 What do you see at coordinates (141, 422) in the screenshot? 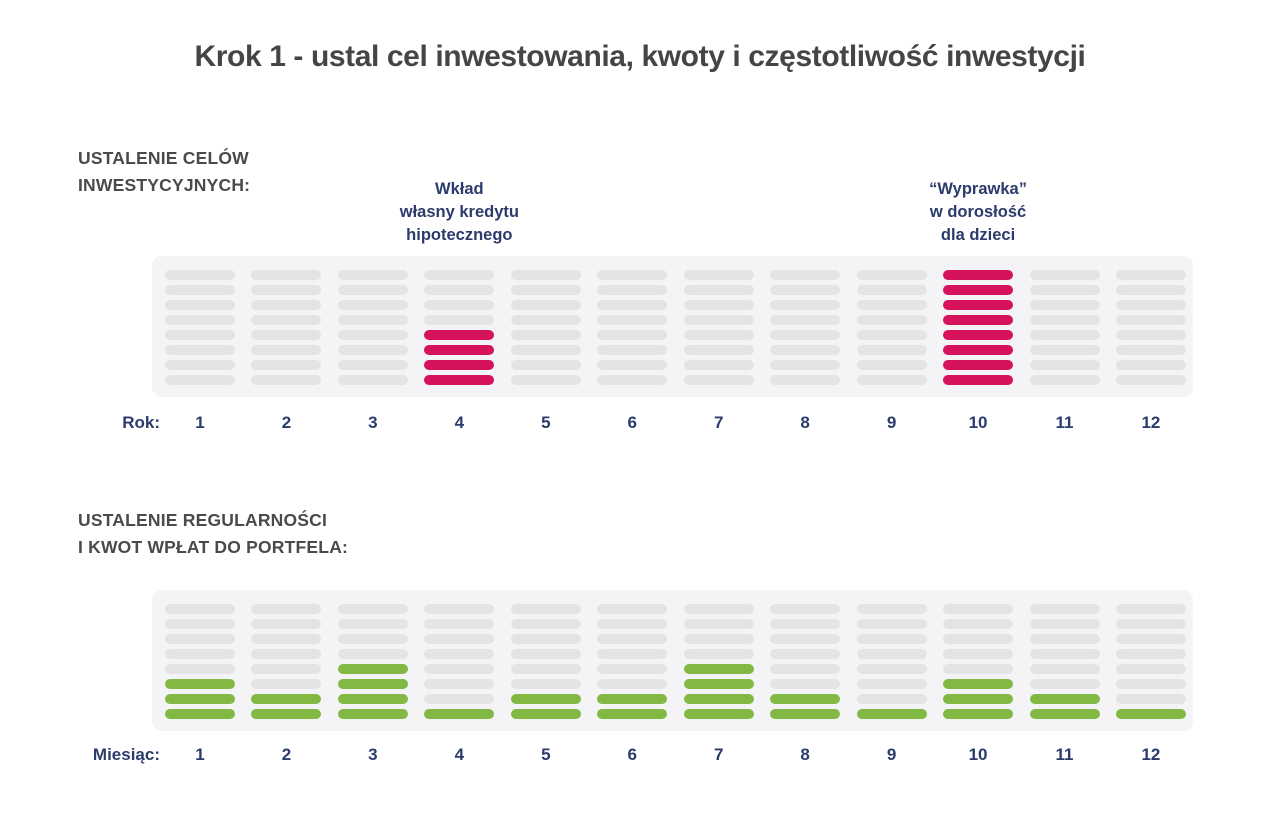
I see `goals-axis-label: Rok:` at bounding box center [141, 422].